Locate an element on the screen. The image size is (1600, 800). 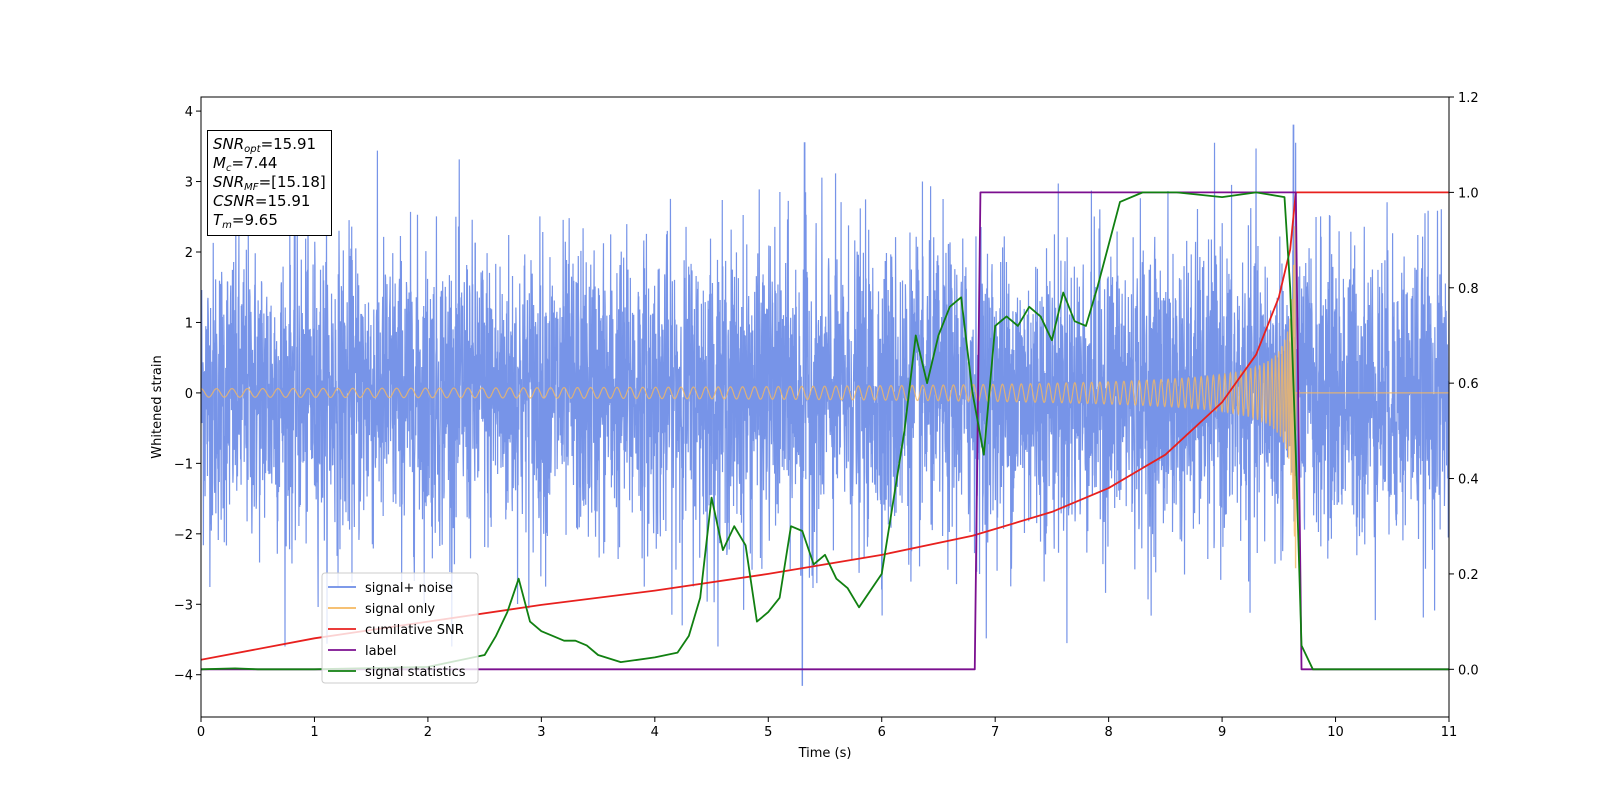
x-axis-label: Time (s) is located at coordinates (825, 753).